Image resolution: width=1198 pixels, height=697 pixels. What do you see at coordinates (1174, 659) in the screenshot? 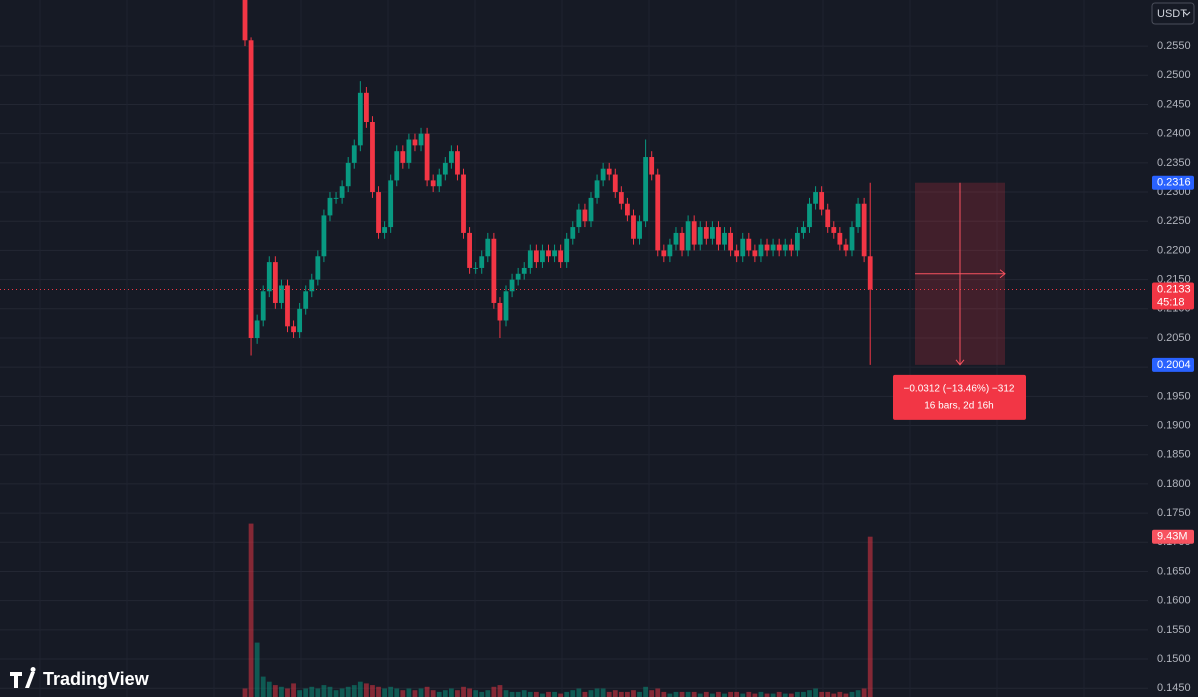
I see `y-tick-label: 0.1500` at bounding box center [1174, 659].